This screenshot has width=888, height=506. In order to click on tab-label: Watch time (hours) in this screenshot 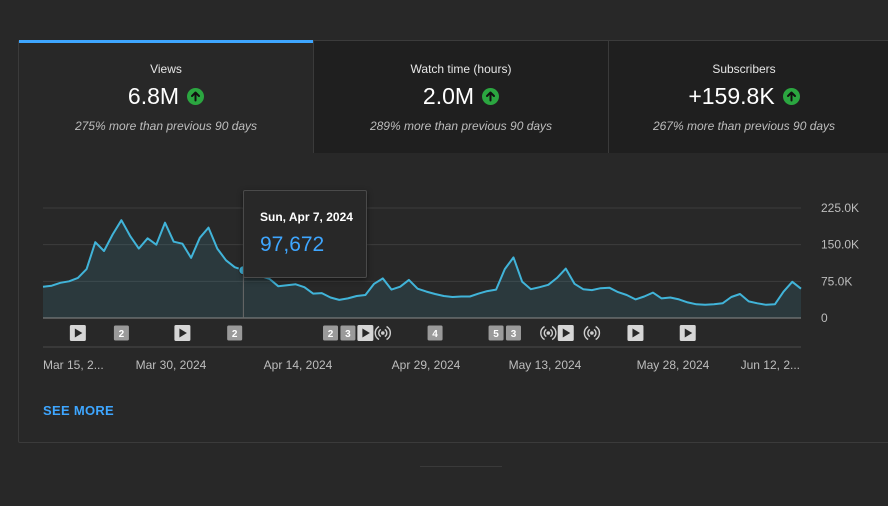, I will do `click(461, 69)`.